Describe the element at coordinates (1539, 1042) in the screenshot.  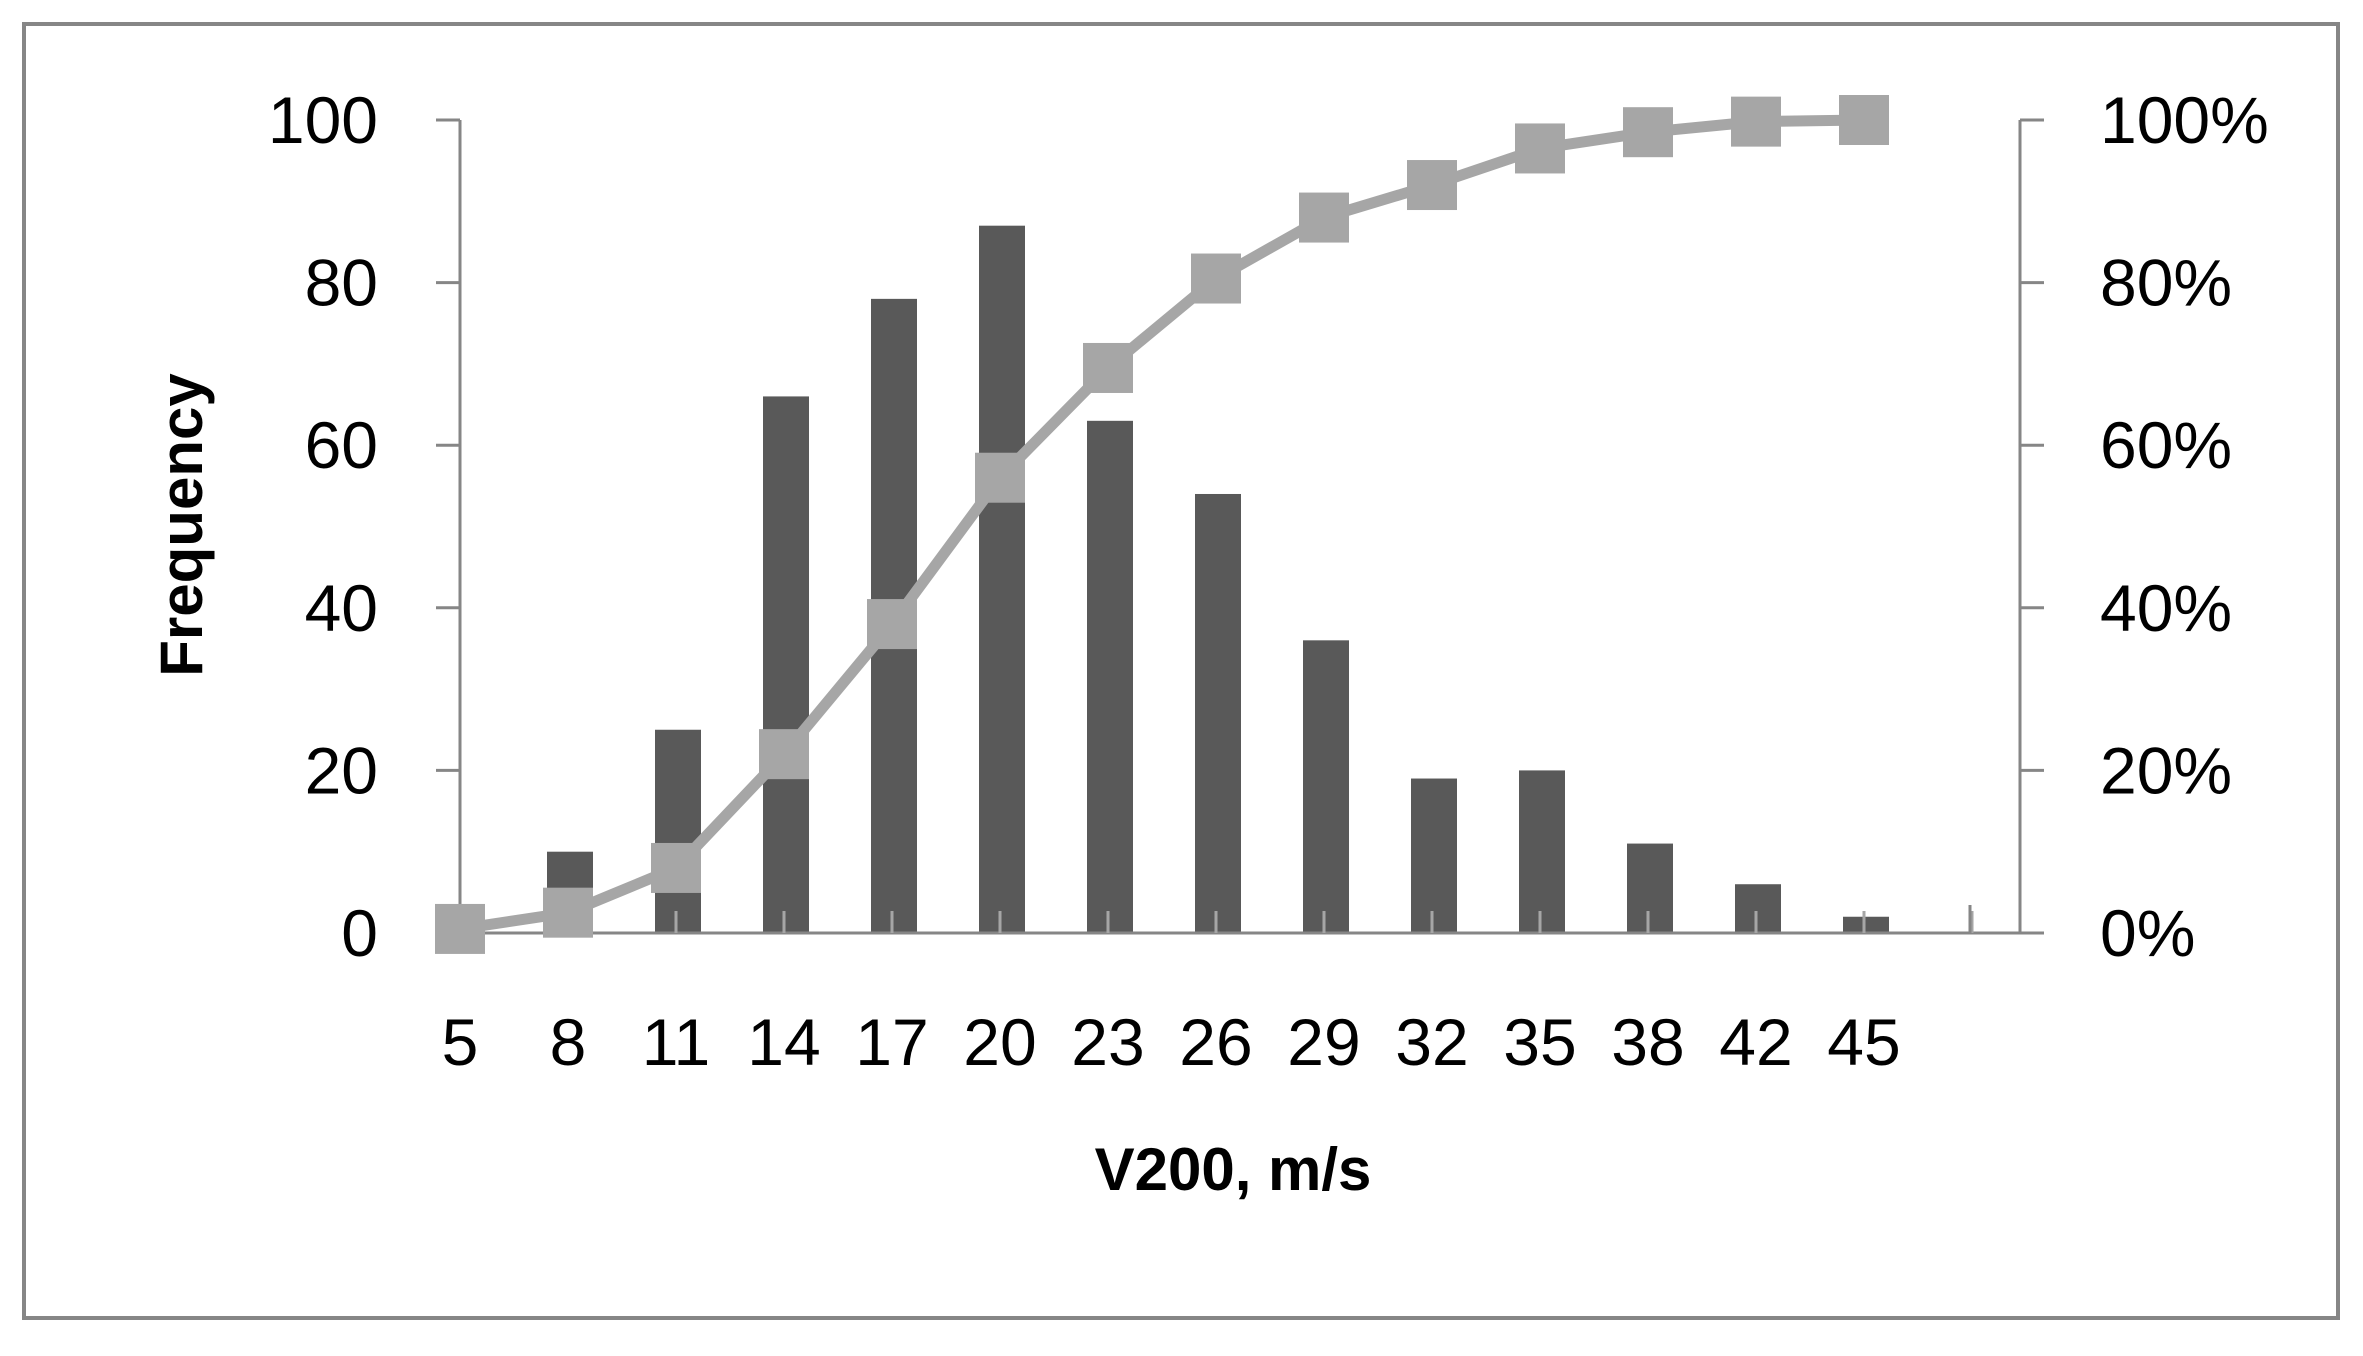
I see `x-tick-label: 35` at that location.